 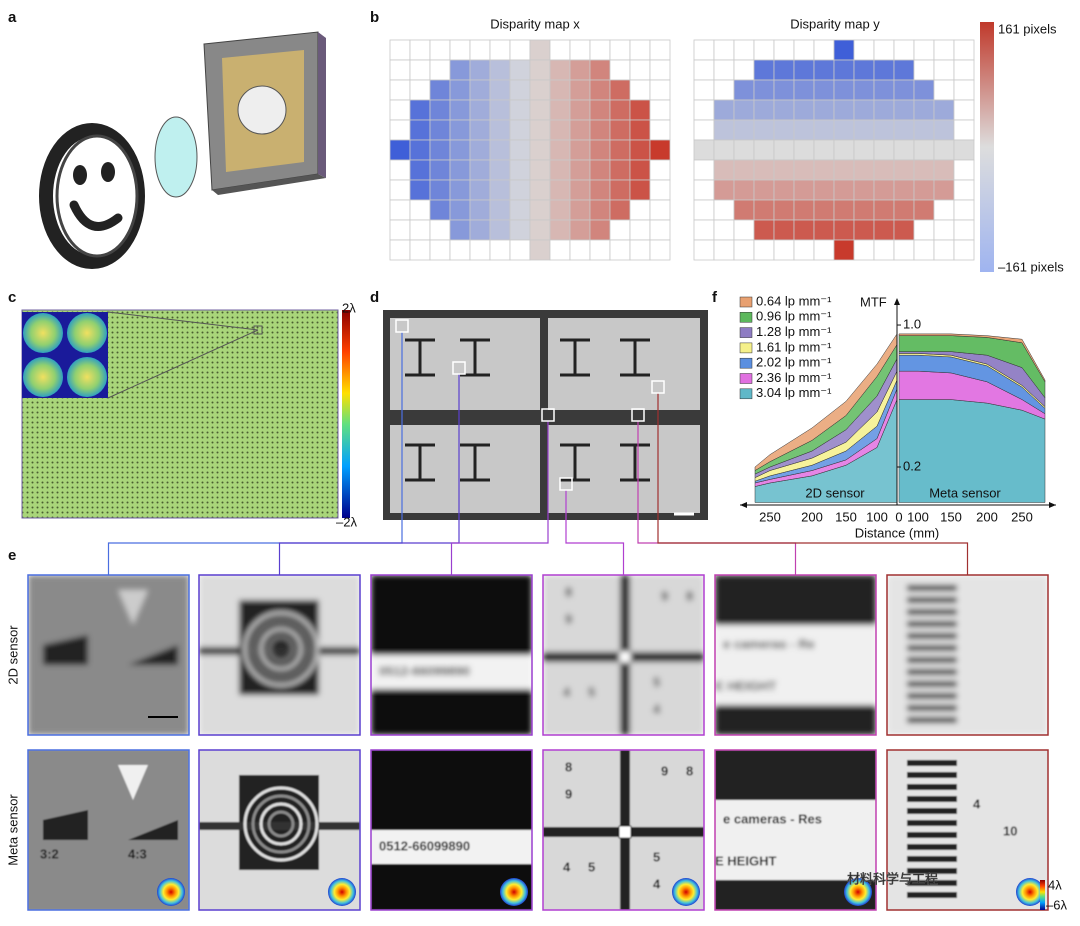 What do you see at coordinates (965, 492) in the screenshot?
I see `annotation: Meta sensor` at bounding box center [965, 492].